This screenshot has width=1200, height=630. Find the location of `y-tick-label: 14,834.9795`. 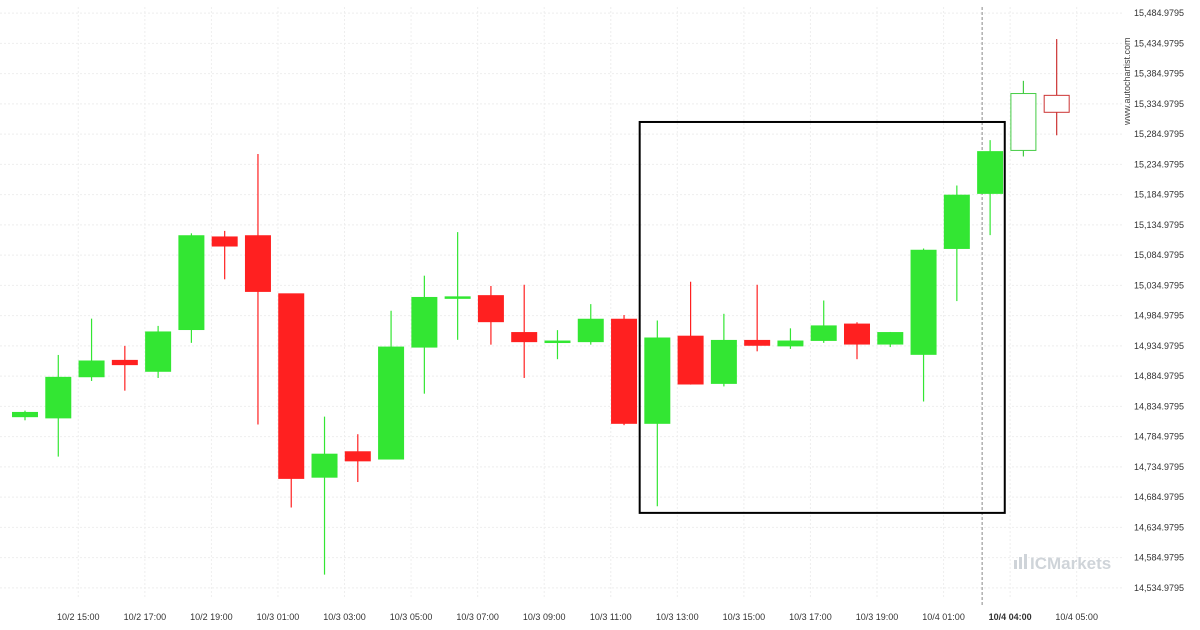

y-tick-label: 14,834.9795 is located at coordinates (1159, 406).